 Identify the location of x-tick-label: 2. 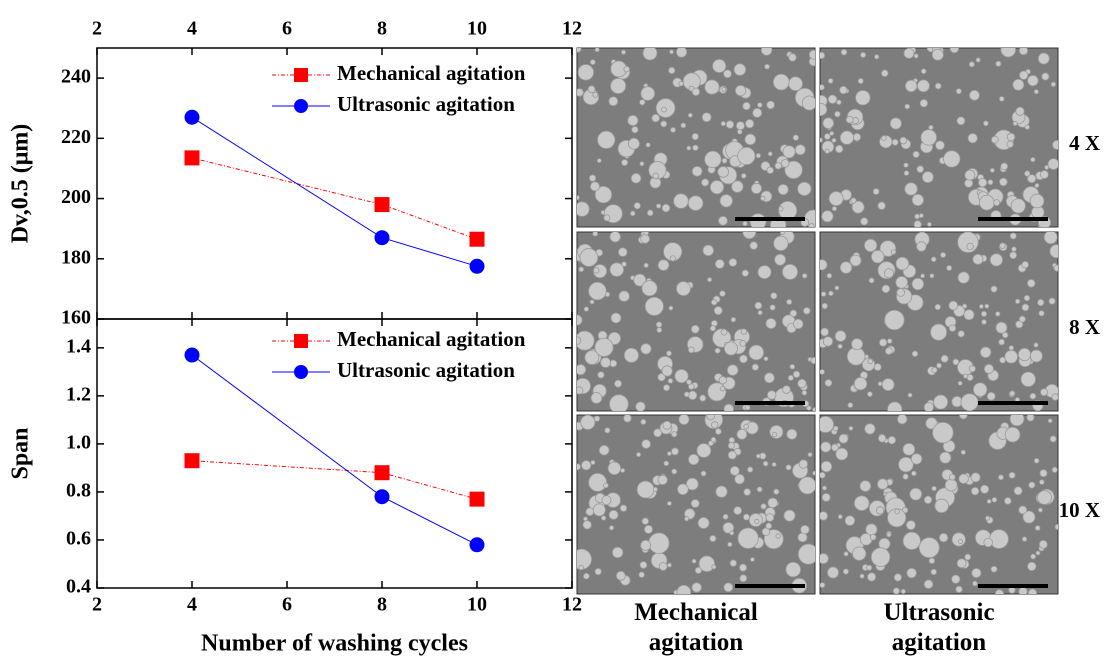
(97, 605).